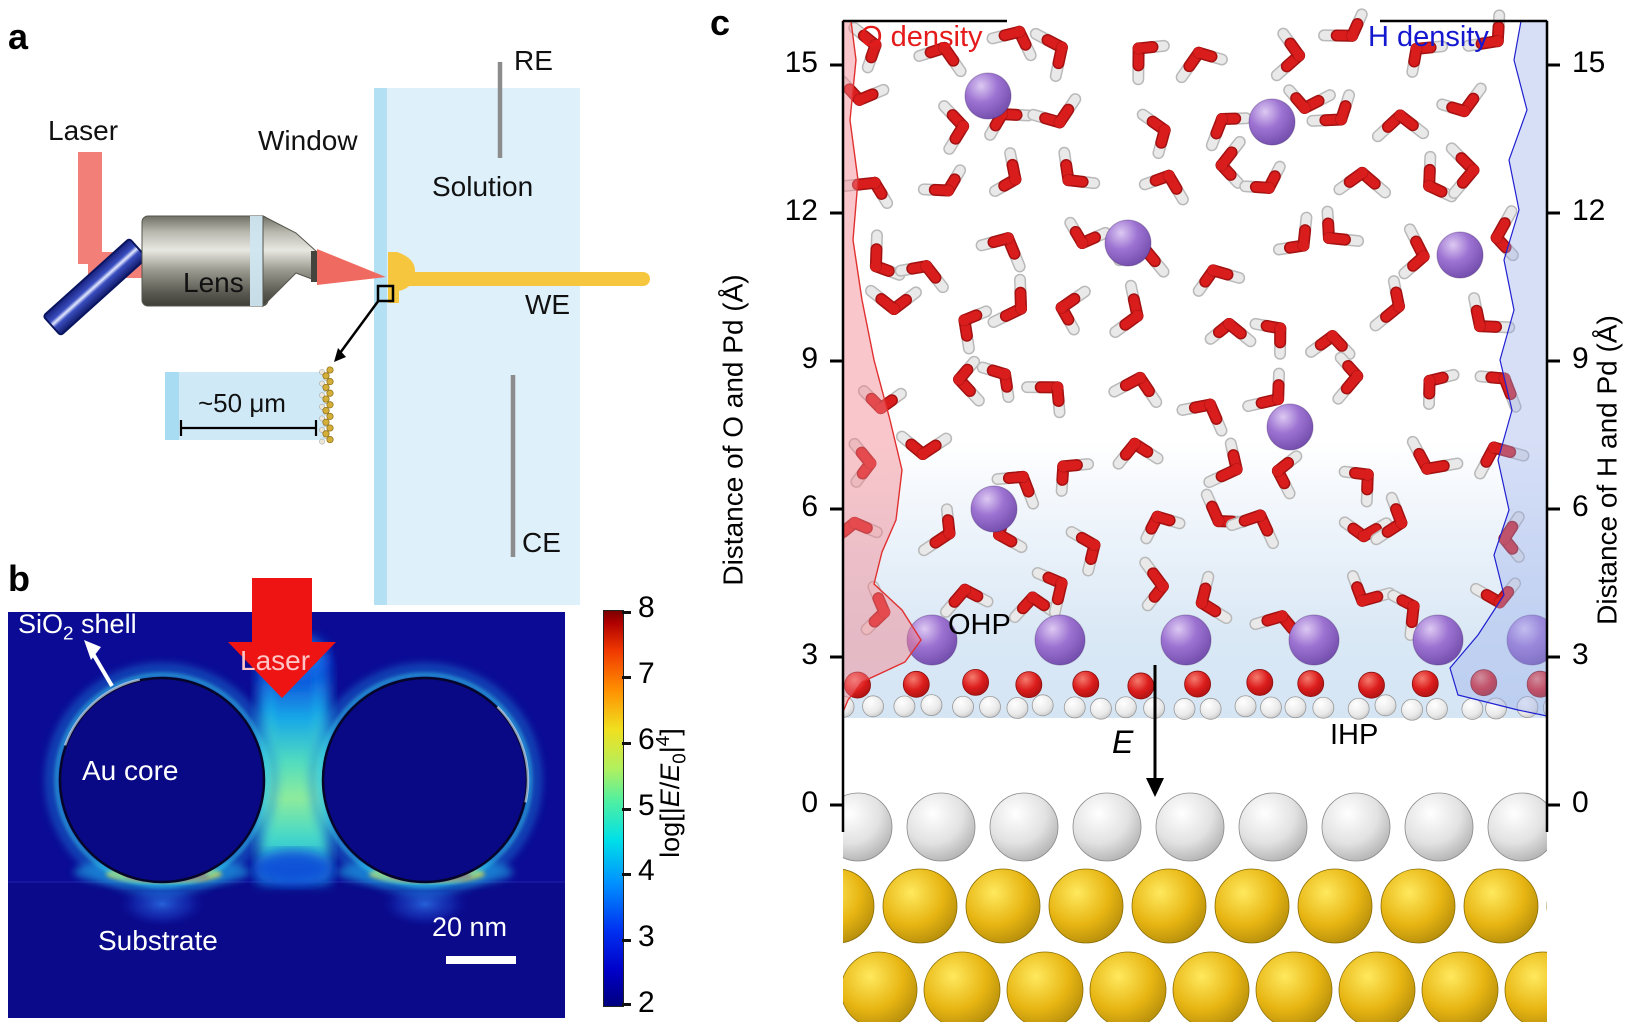 Image resolution: width=1636 pixels, height=1022 pixels. Describe the element at coordinates (351, 267) in the screenshot. I see `focused-beam-cone` at that location.